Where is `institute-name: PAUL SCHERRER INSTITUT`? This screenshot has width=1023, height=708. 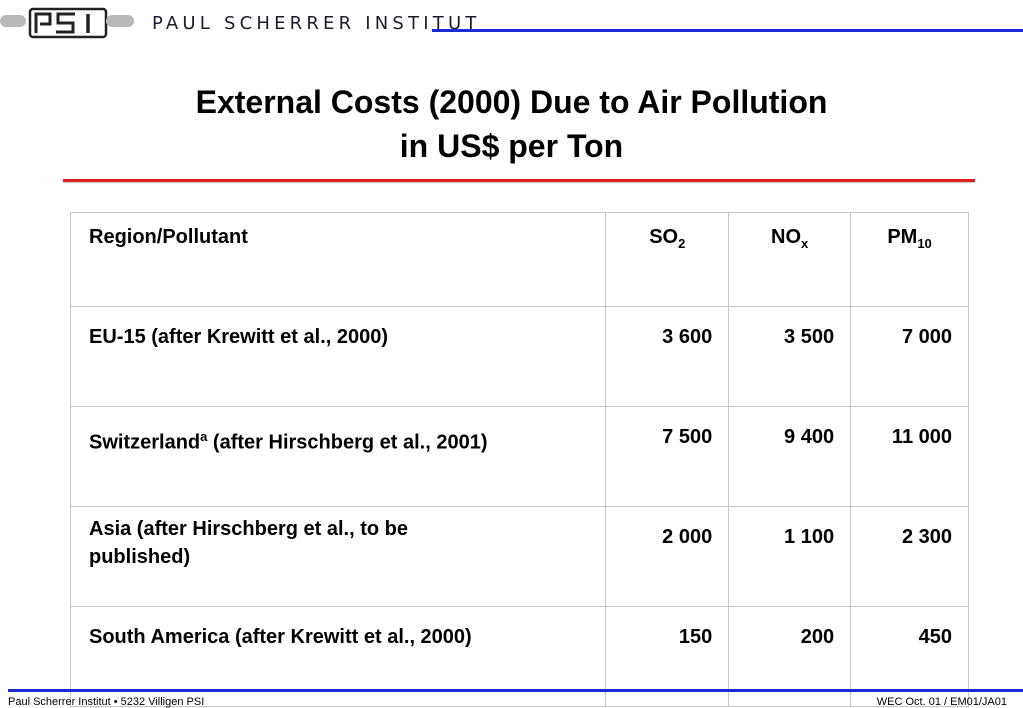
institute-name: PAUL SCHERRER INSTITUT is located at coordinates (316, 23).